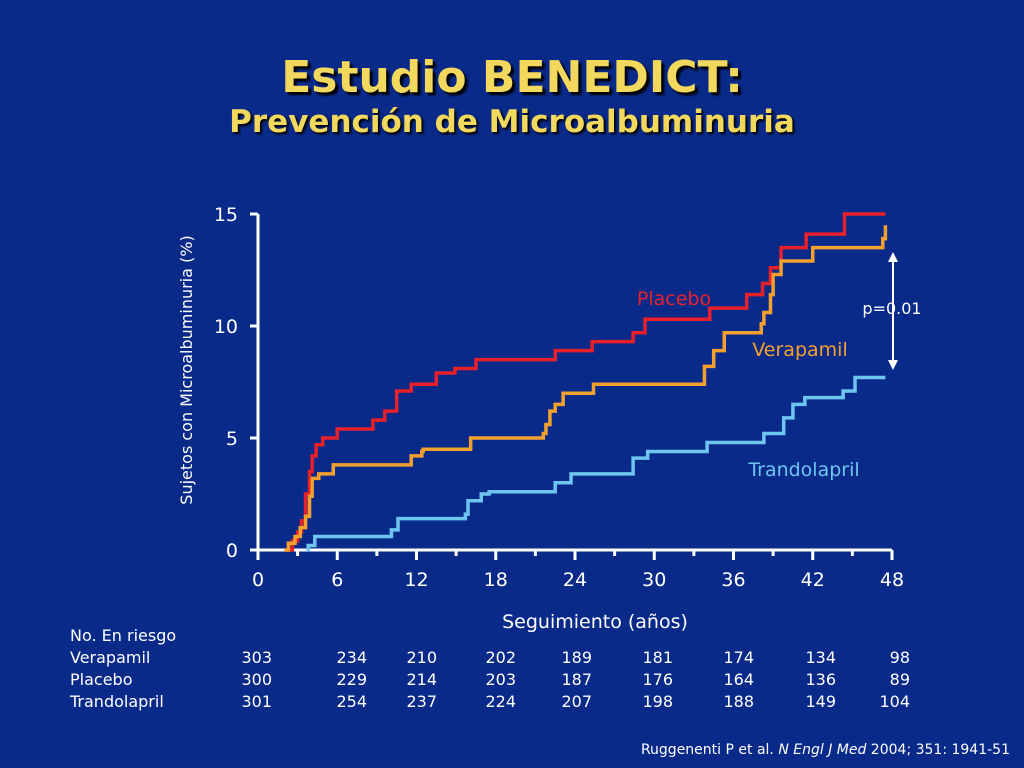 The width and height of the screenshot is (1024, 768). I want to click on y-axis-label: Sujetos con Microalbuminuria (%), so click(186, 369).